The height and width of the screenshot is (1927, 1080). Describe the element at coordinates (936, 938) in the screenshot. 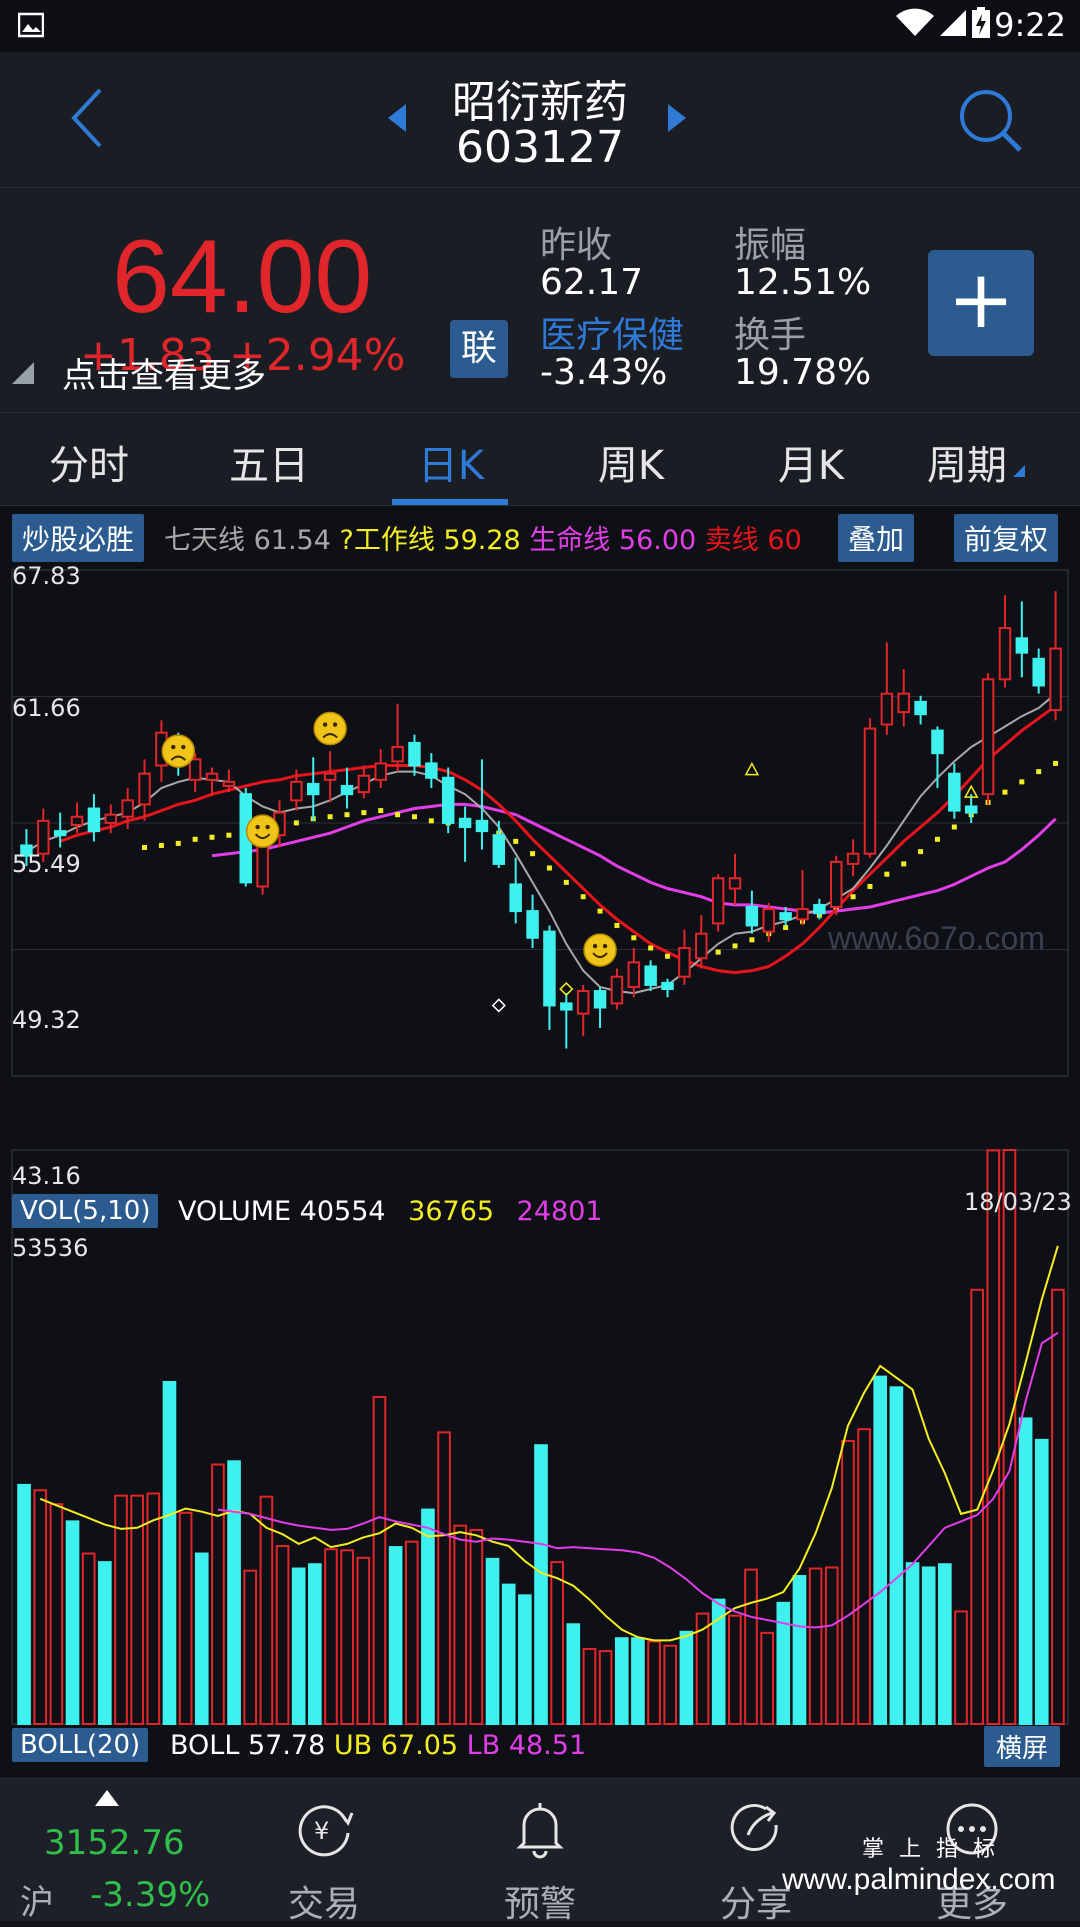

I see `chart-watermark: www.6o7o.com` at that location.